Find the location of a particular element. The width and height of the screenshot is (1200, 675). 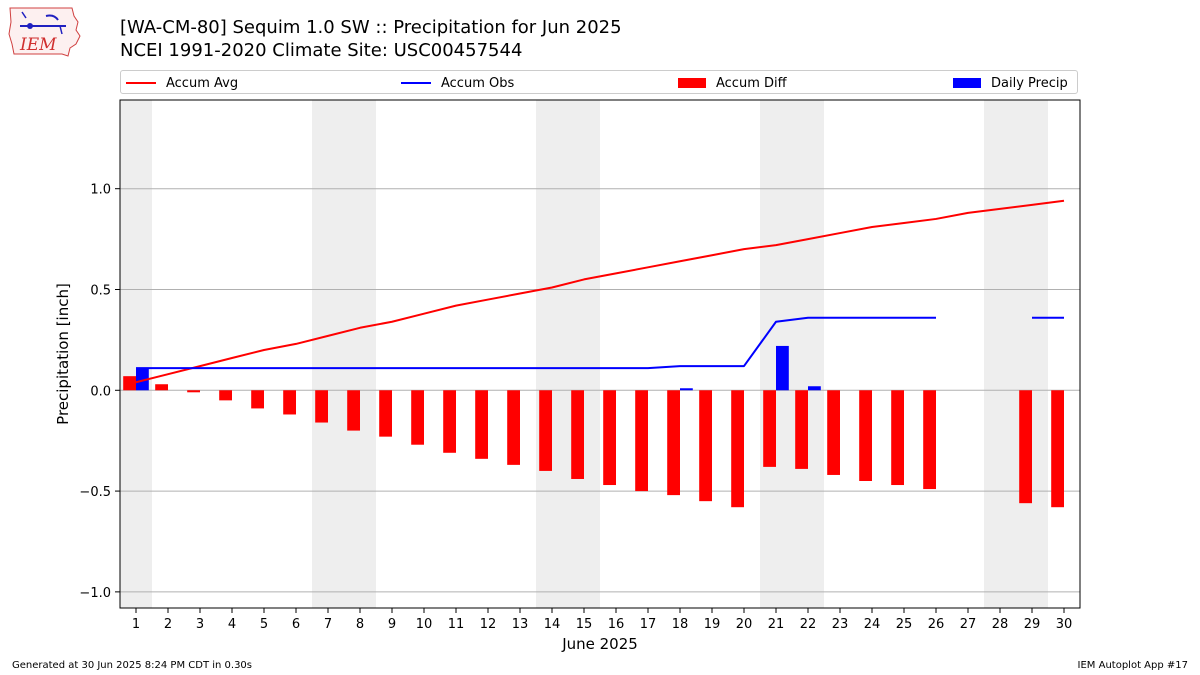

legend-label-daily-precip: Daily Precip is located at coordinates (1029, 83).